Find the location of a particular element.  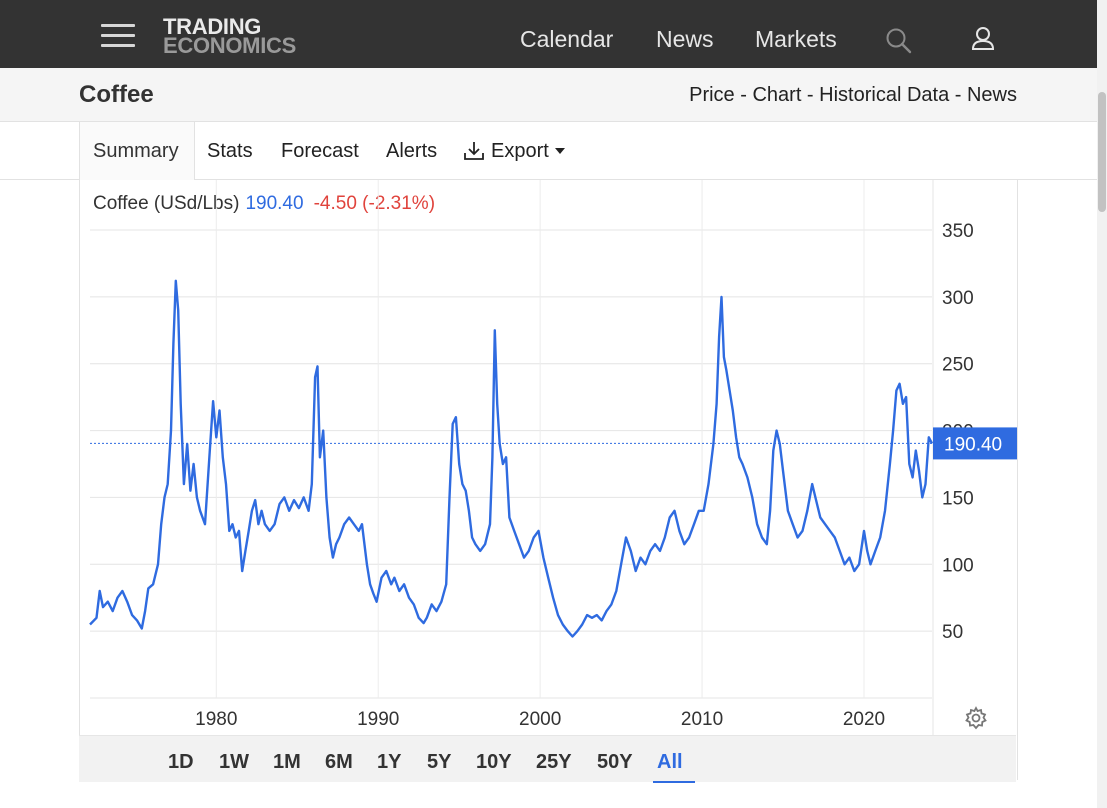

range-button-1m: 1M is located at coordinates (287, 762).